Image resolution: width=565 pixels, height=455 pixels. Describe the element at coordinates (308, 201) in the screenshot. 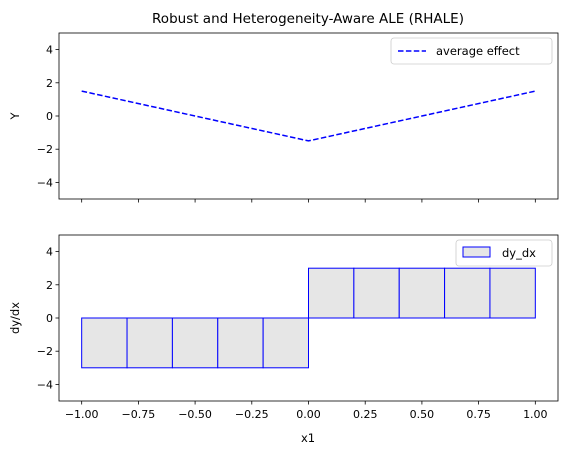

I see `top-x-ticks` at that location.